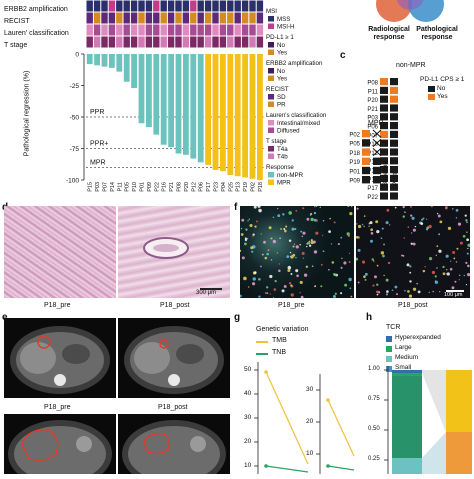 The image size is (474, 479). I want to click on panel-g-letter: g, so click(237, 317).